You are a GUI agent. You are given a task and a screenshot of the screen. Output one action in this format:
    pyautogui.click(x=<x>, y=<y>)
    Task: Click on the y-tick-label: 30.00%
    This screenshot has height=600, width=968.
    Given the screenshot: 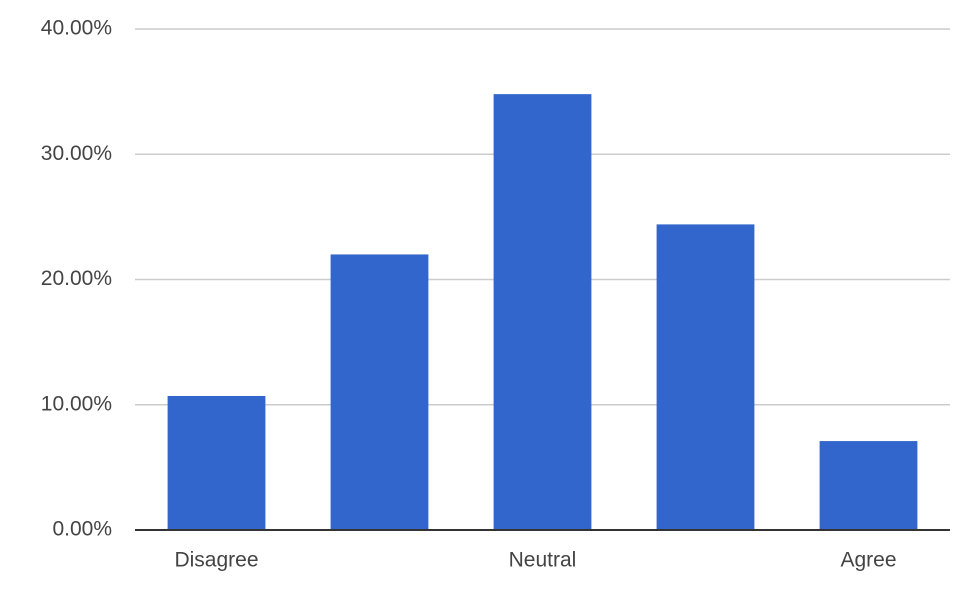 What is the action you would take?
    pyautogui.click(x=76, y=153)
    